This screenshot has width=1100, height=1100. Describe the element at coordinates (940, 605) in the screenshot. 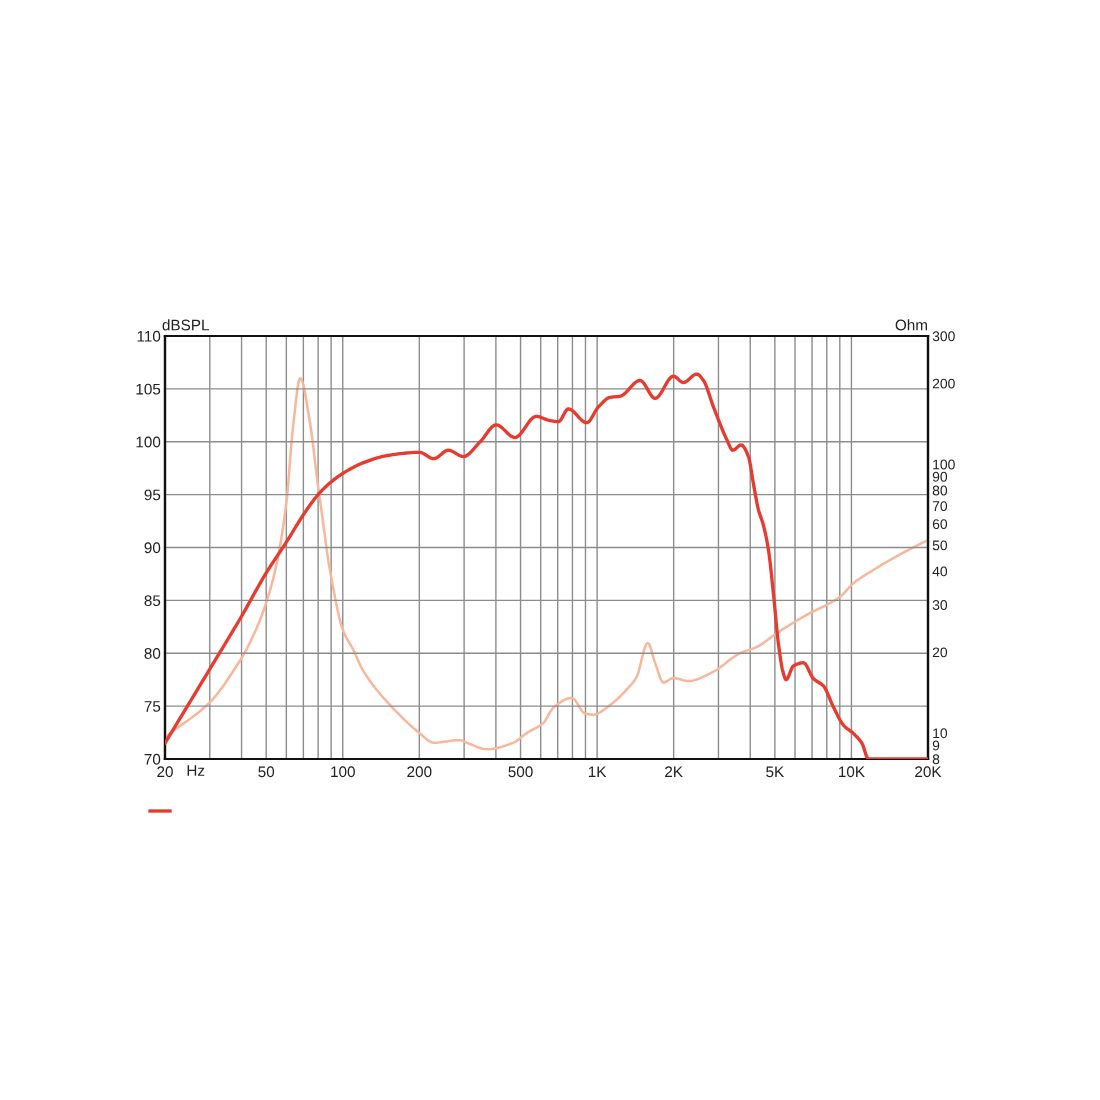

I see `y-tick-label: 30` at that location.